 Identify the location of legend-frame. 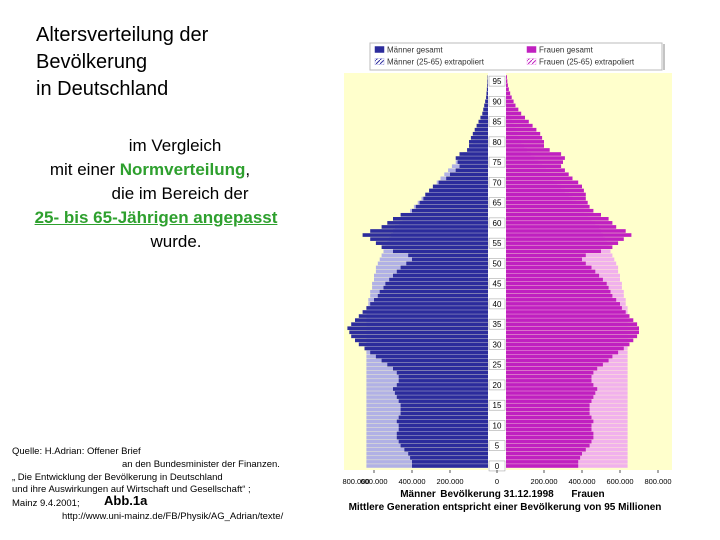
(516, 56).